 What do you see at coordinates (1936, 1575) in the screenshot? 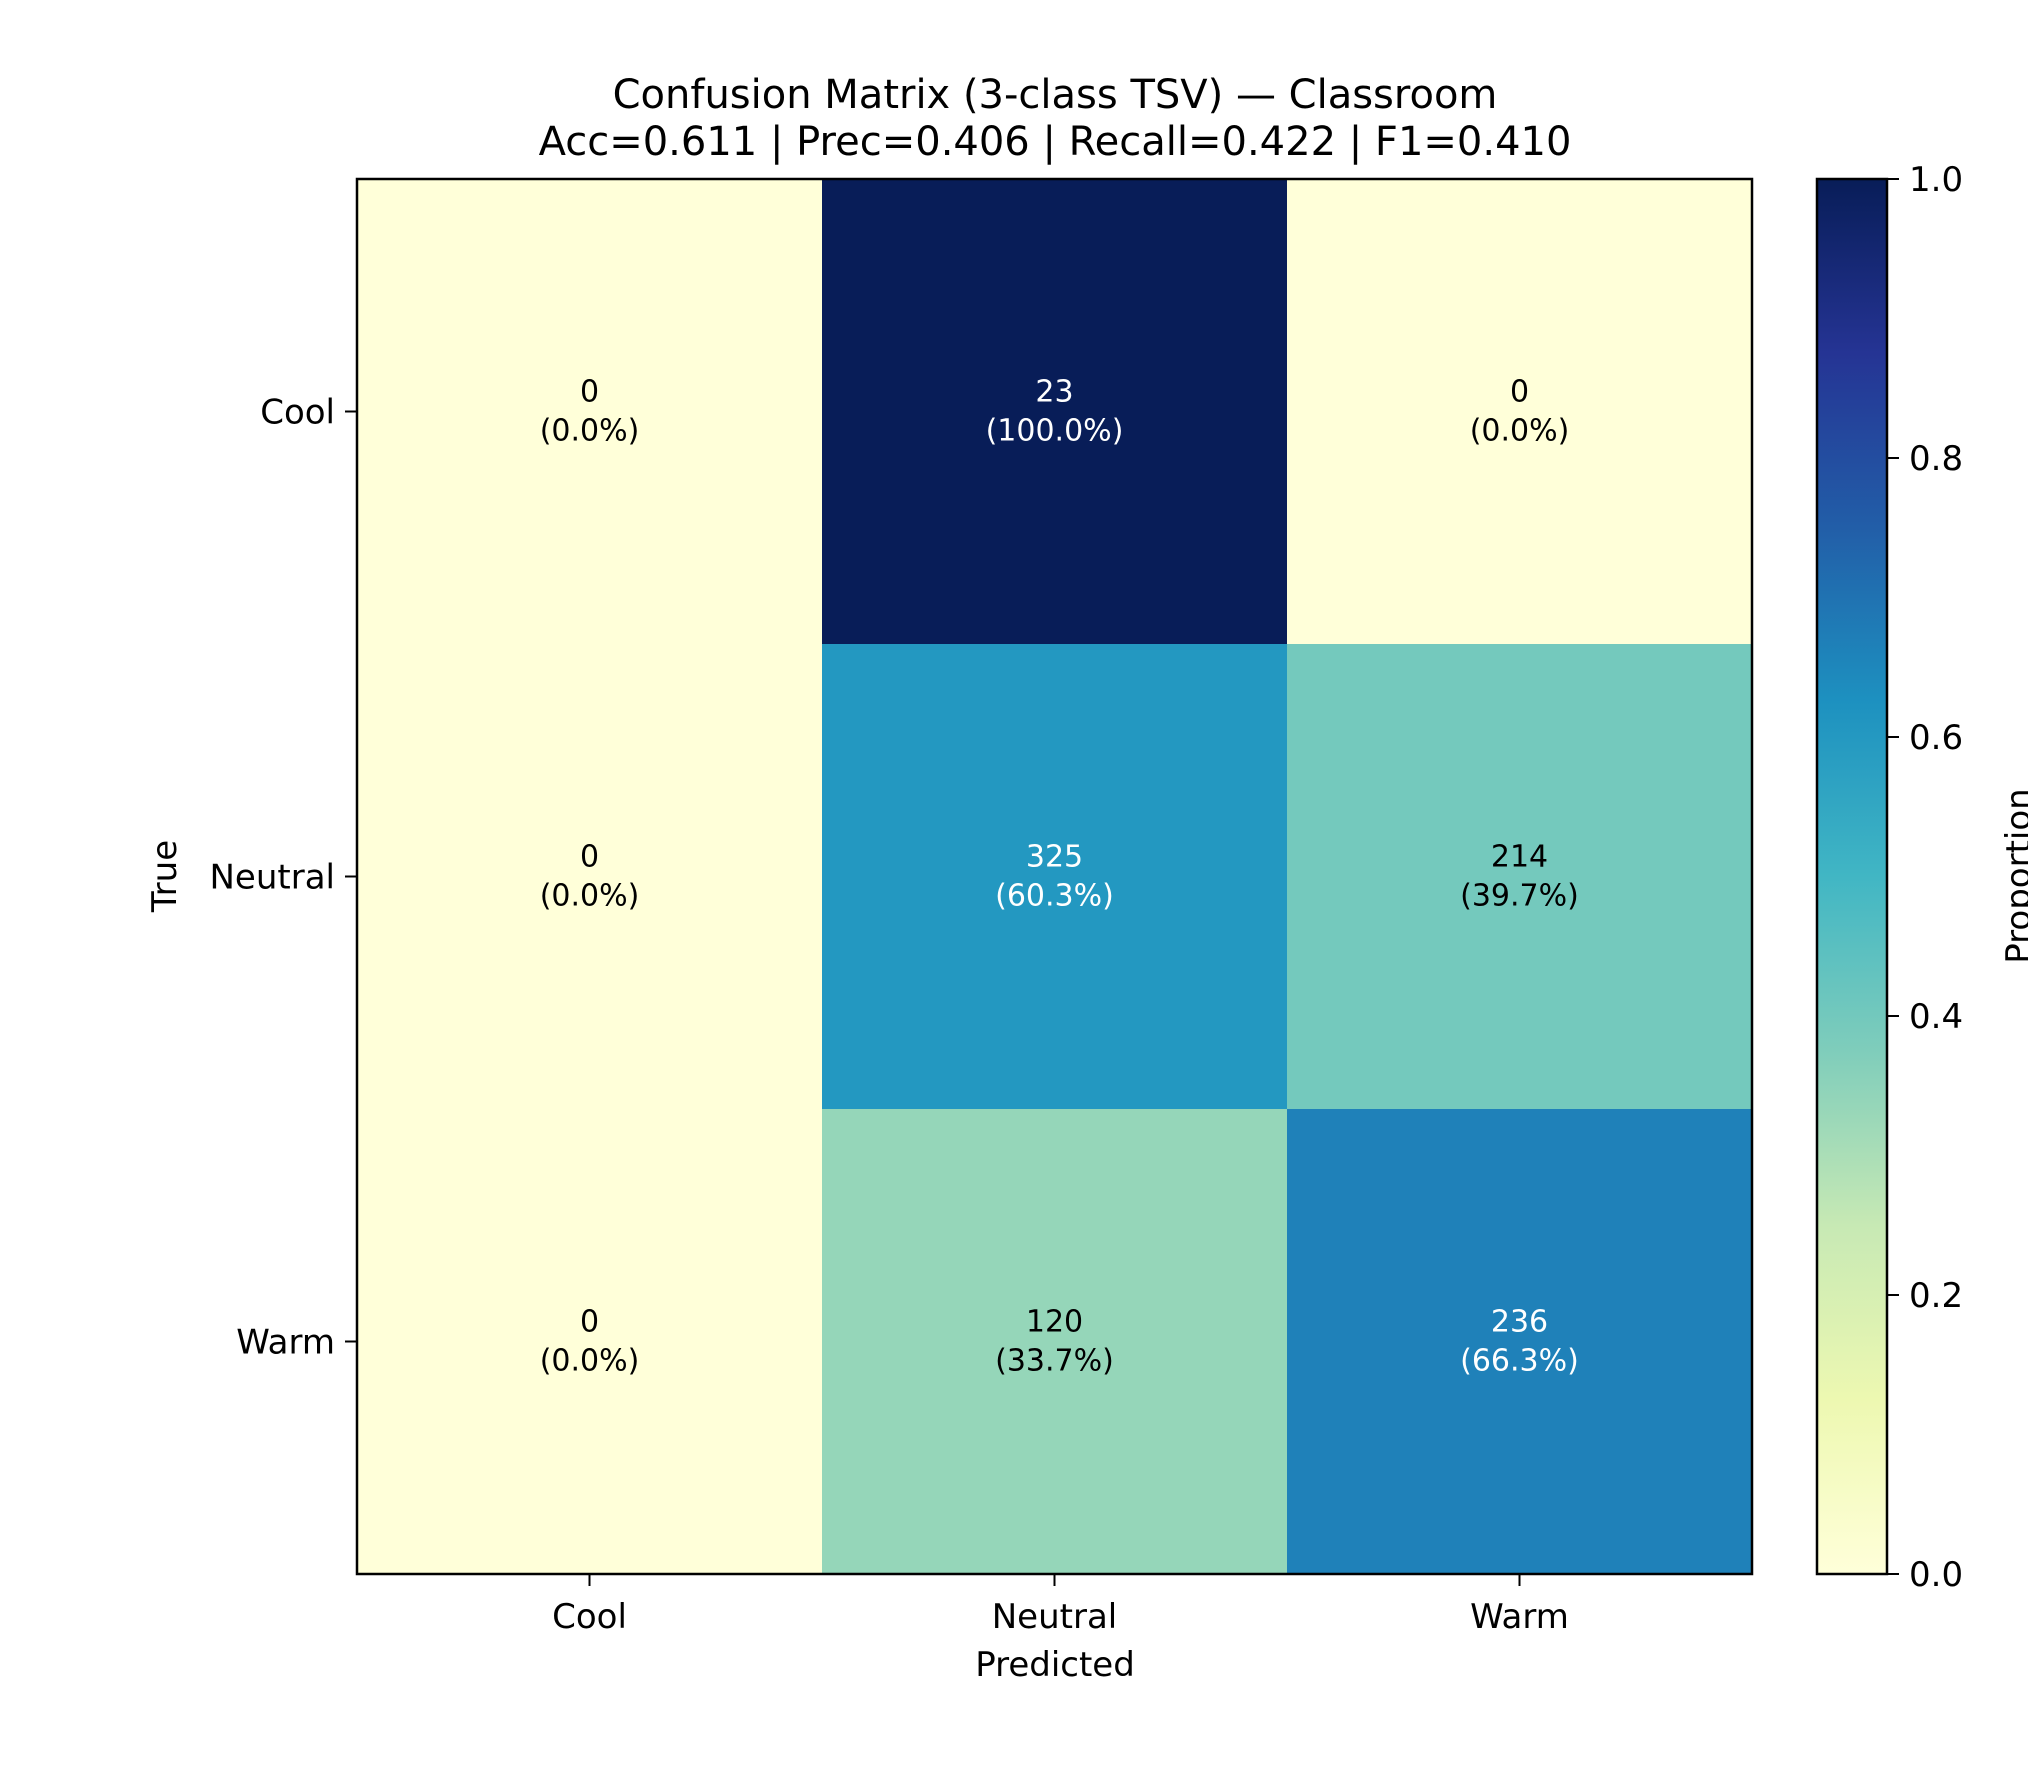
I see `colorbar-tick-label: 0.0` at bounding box center [1936, 1575].